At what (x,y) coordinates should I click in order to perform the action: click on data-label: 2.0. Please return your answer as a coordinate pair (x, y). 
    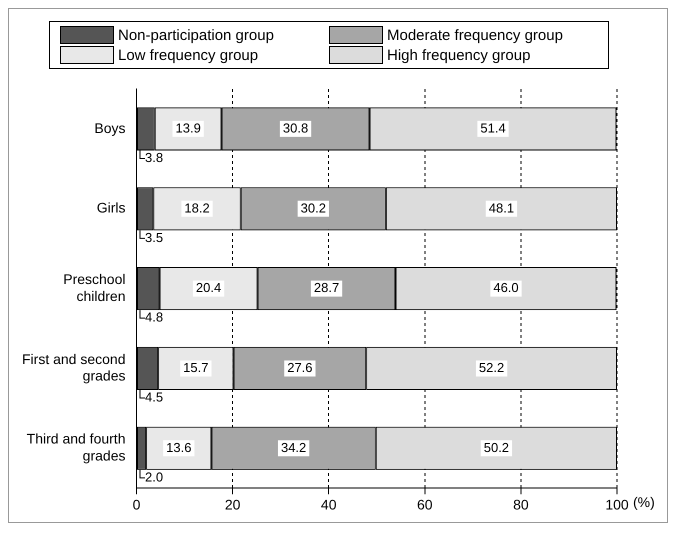
    Looking at the image, I should click on (154, 476).